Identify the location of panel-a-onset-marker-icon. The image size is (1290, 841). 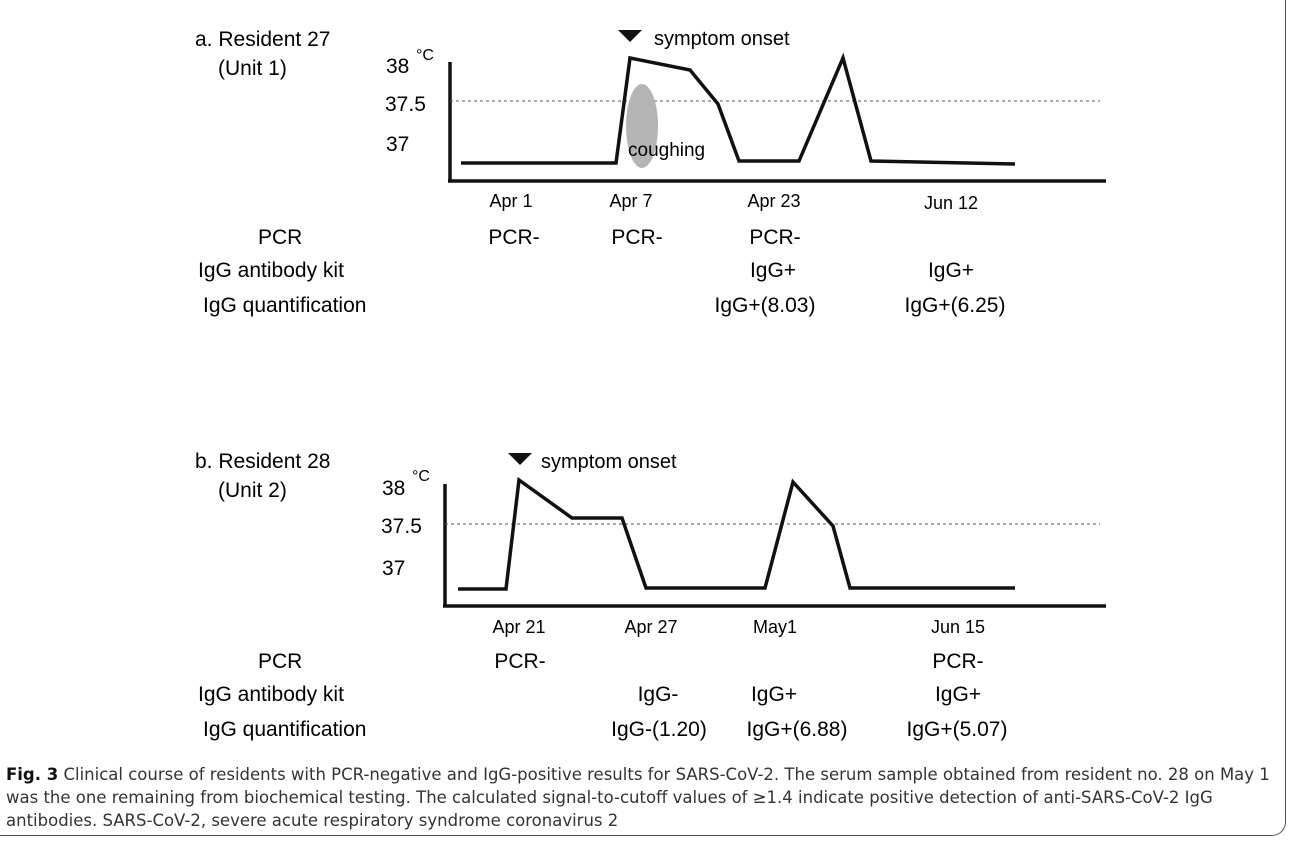
(630, 36).